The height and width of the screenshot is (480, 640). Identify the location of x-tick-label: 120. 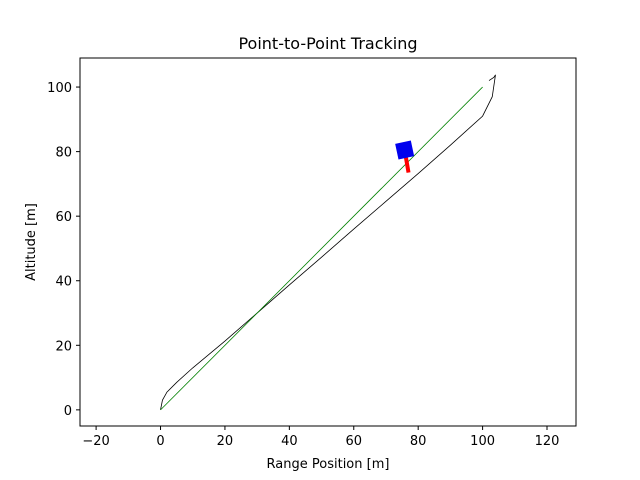
(547, 441).